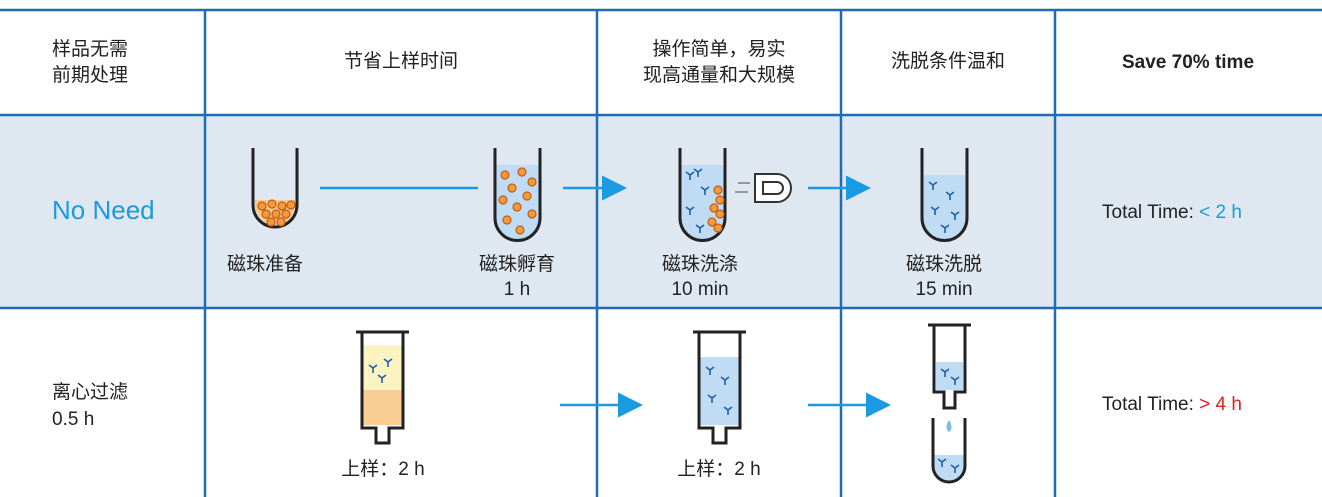  I want to click on tube-elution, so click(944, 195).